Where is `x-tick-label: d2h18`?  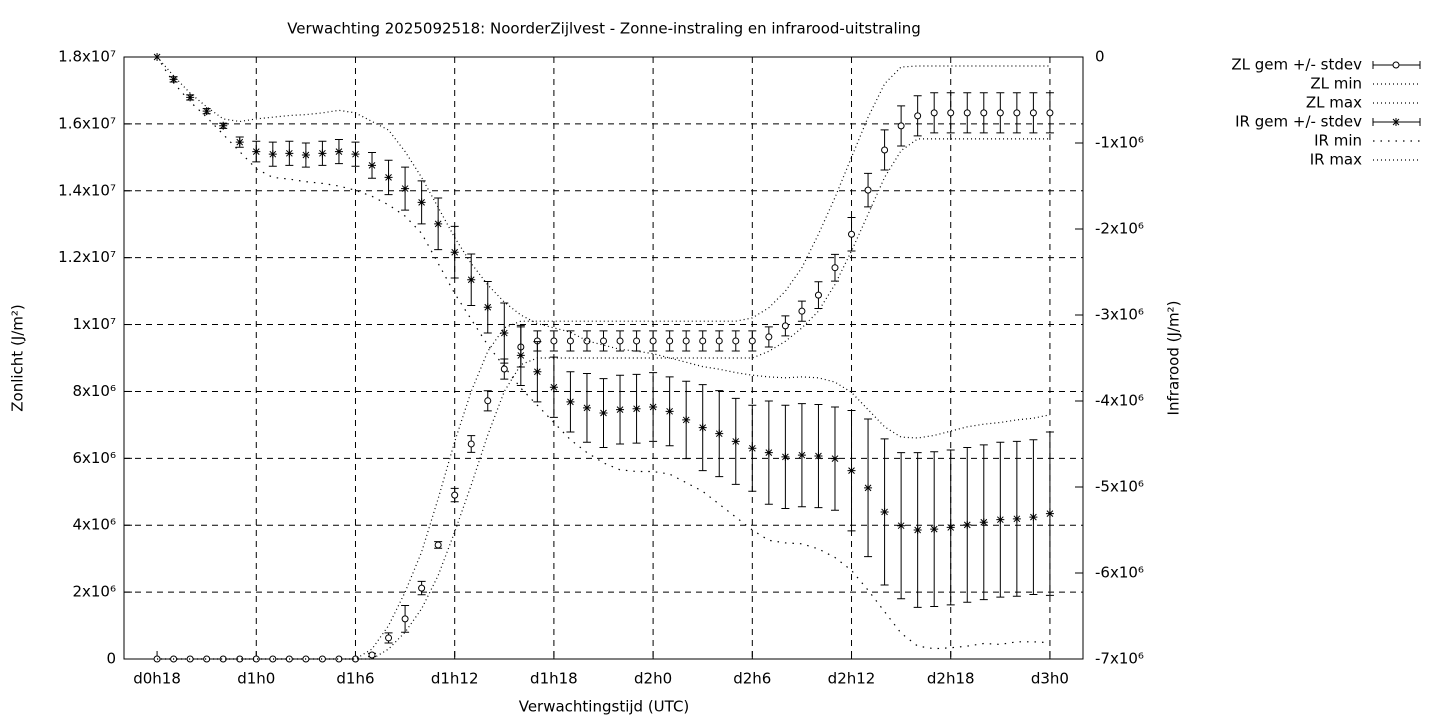
x-tick-label: d2h18 is located at coordinates (951, 679).